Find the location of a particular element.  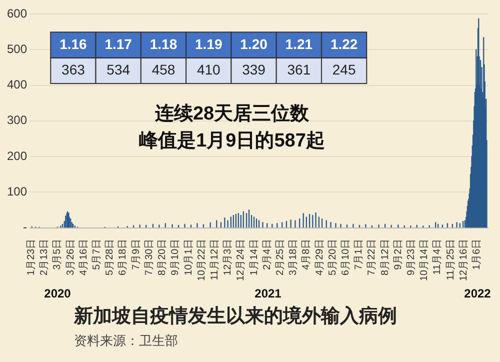

y-tick-label: 500 is located at coordinates (17, 49).